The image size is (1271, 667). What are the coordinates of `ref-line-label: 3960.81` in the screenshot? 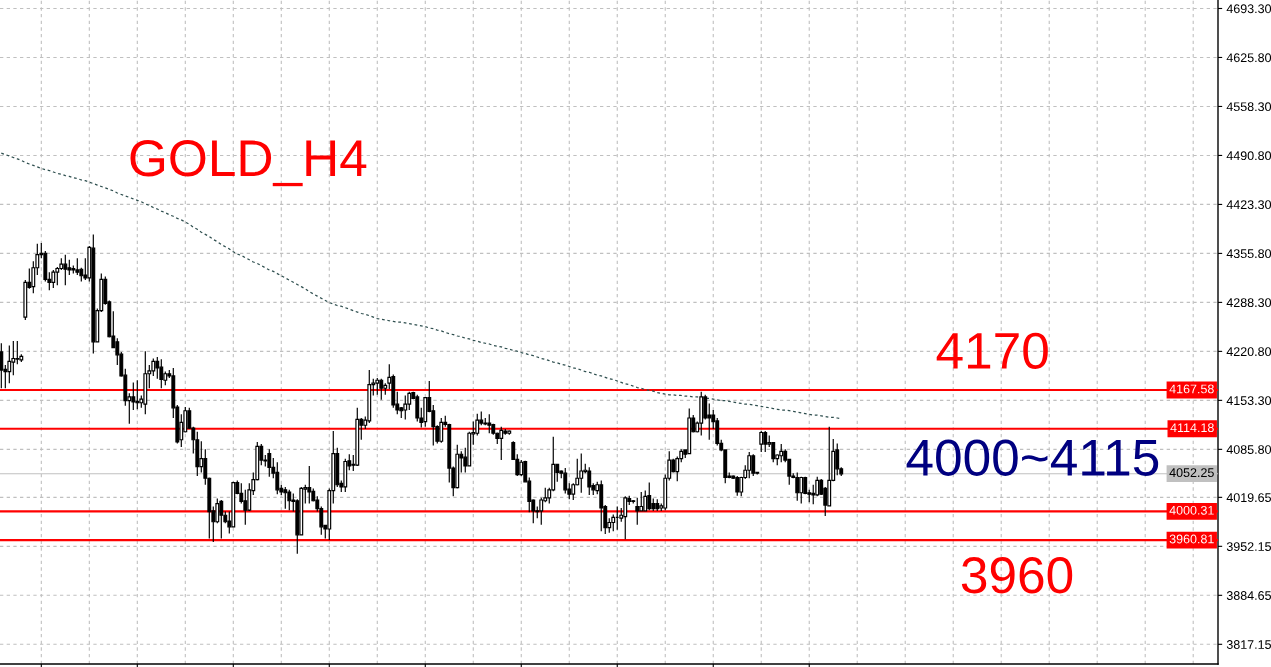 It's located at (1191, 539).